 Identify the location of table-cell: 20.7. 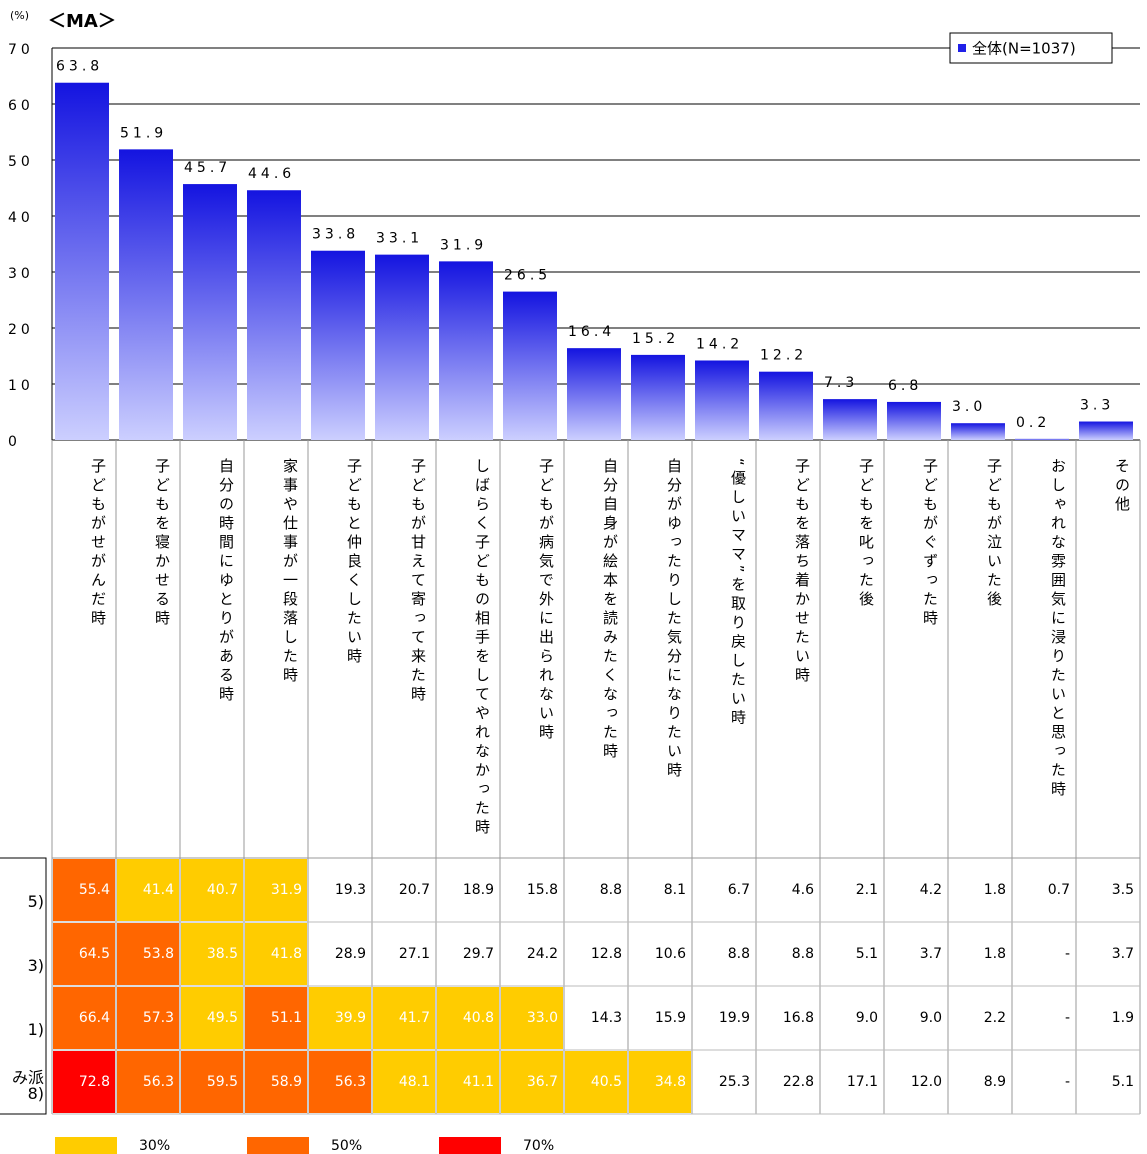
(414, 890).